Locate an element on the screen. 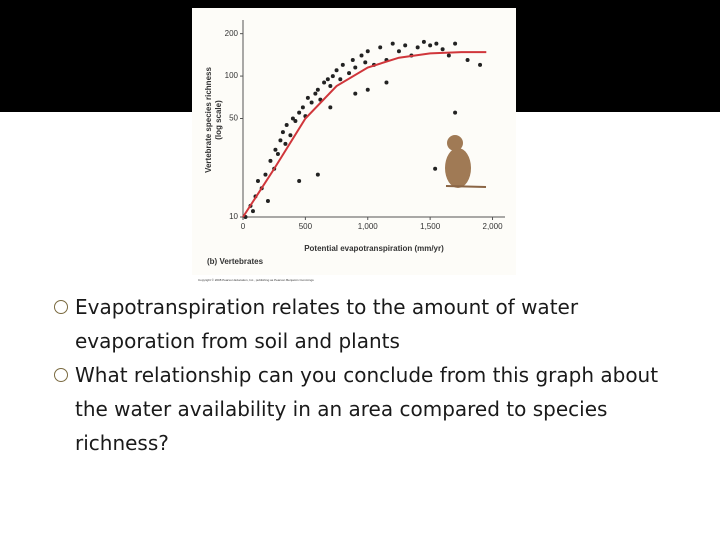  y-axis-label: Vertebrate species richness is located at coordinates (208, 120).